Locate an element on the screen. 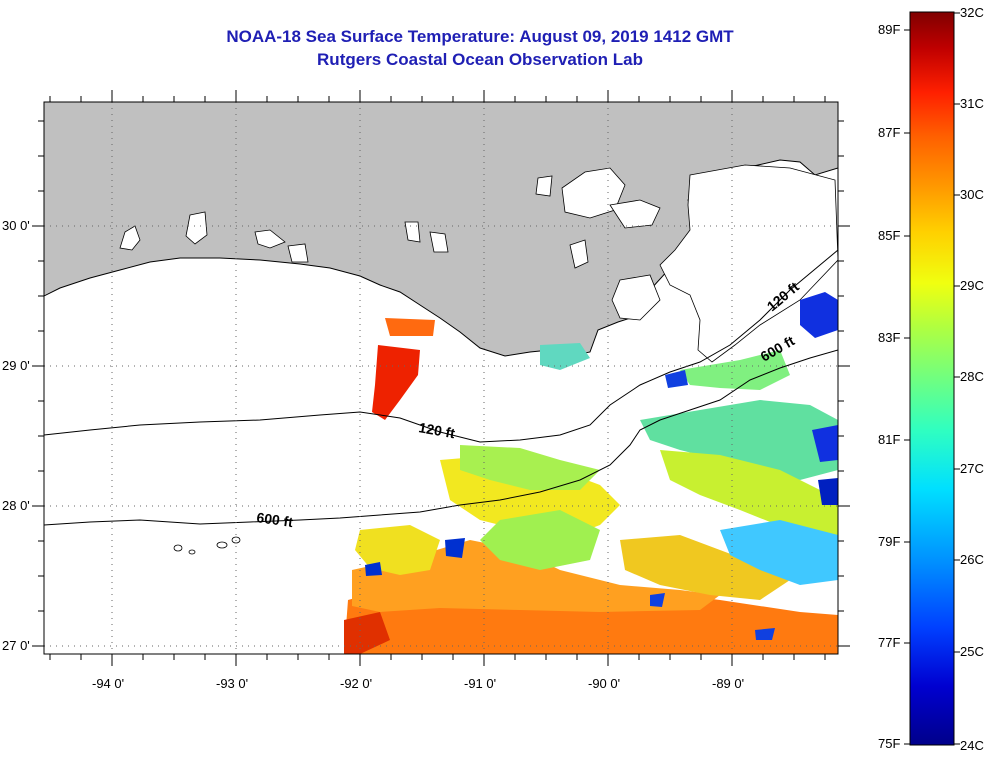  scale-label-fahrenheit: 77F is located at coordinates (889, 642).